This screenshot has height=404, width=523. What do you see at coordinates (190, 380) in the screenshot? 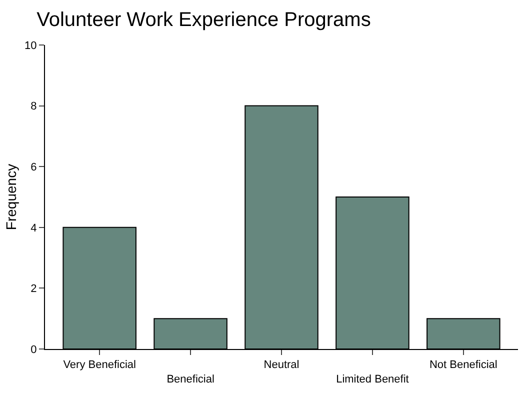
I see `x-tick-label: Beneficial` at bounding box center [190, 380].